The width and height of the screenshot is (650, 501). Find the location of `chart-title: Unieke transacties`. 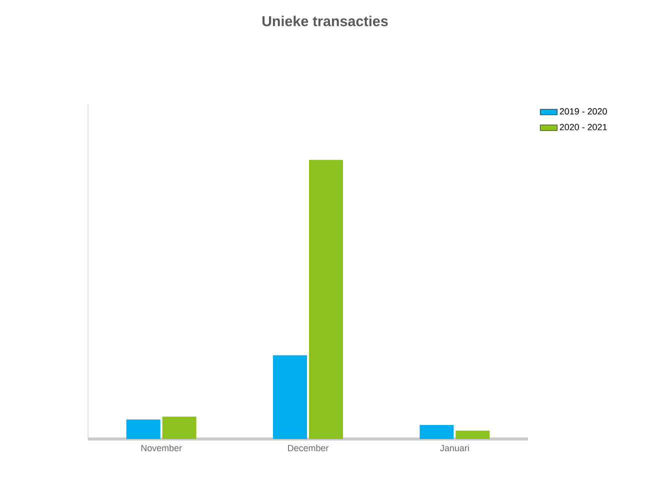

chart-title: Unieke transacties is located at coordinates (325, 21).